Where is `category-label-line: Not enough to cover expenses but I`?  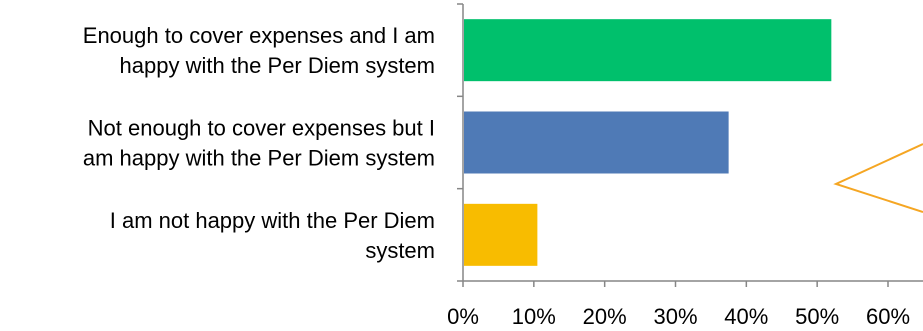
category-label-line: Not enough to cover expenses but I is located at coordinates (261, 128).